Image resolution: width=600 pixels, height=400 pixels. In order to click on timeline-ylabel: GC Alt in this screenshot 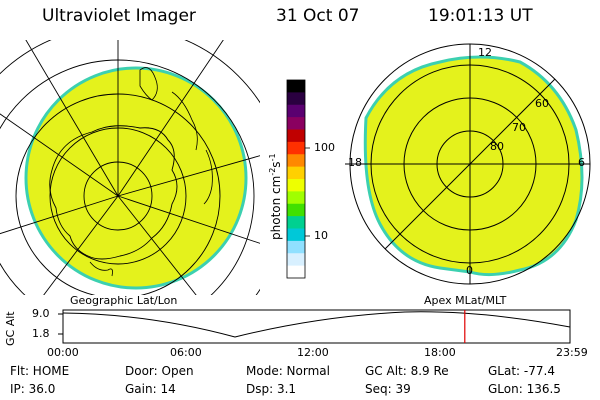, I will do `click(10, 328)`.